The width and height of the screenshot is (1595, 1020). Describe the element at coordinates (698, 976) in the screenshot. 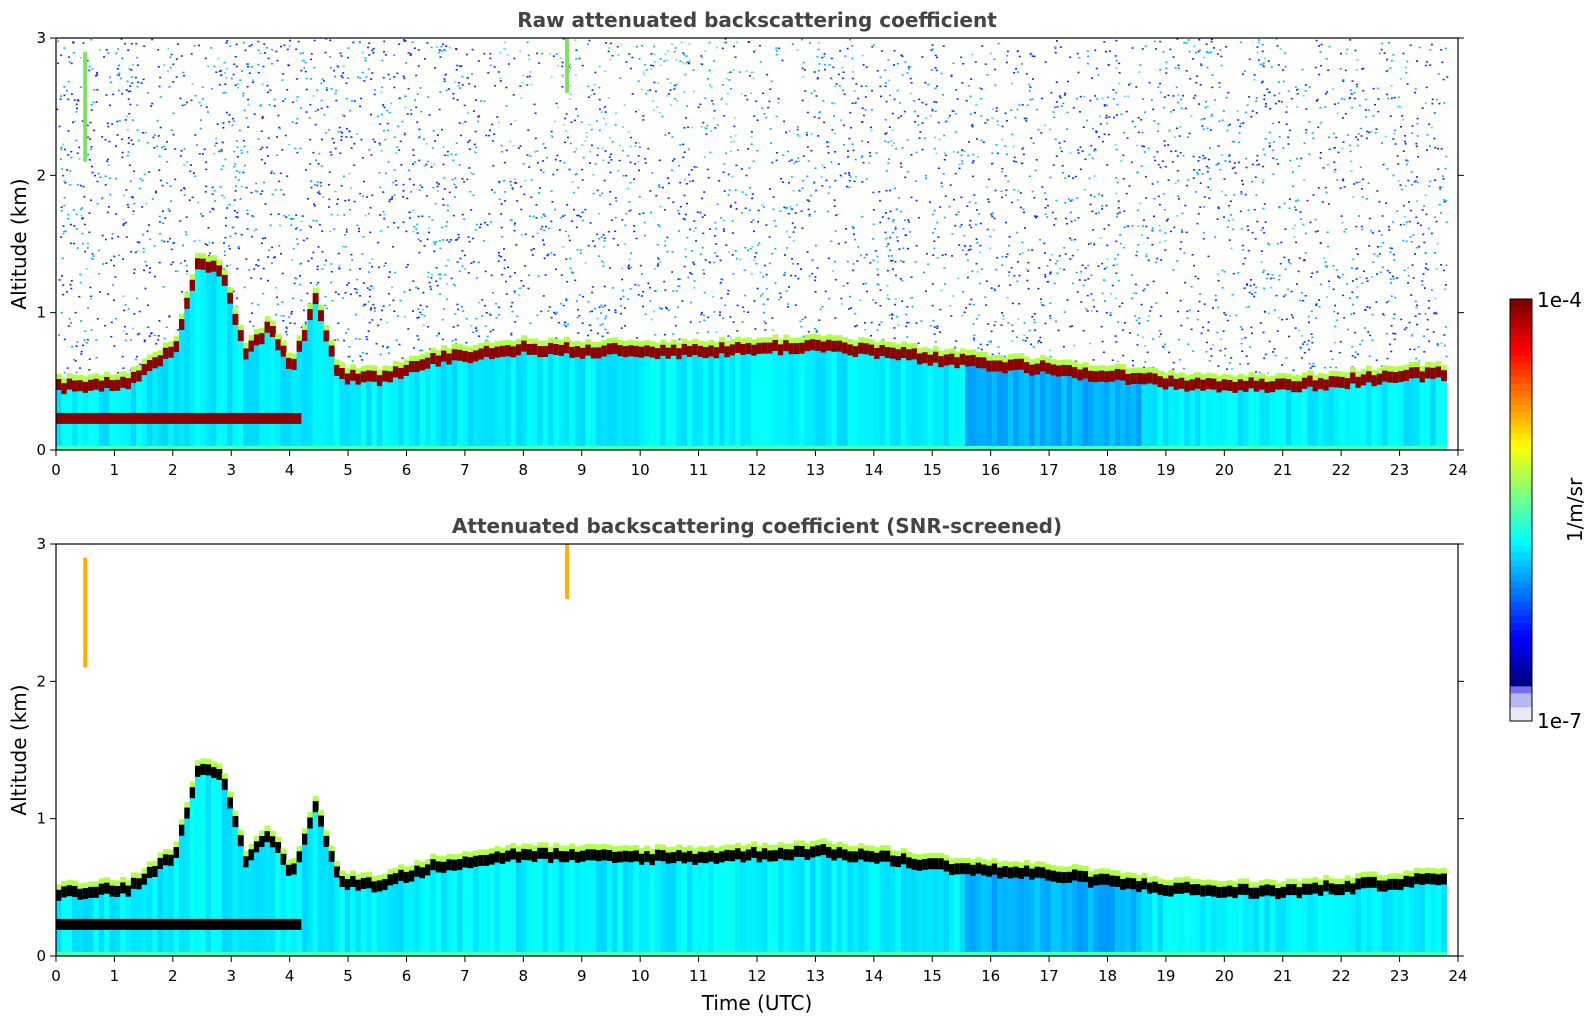

I see `x-tick-label: 11` at that location.